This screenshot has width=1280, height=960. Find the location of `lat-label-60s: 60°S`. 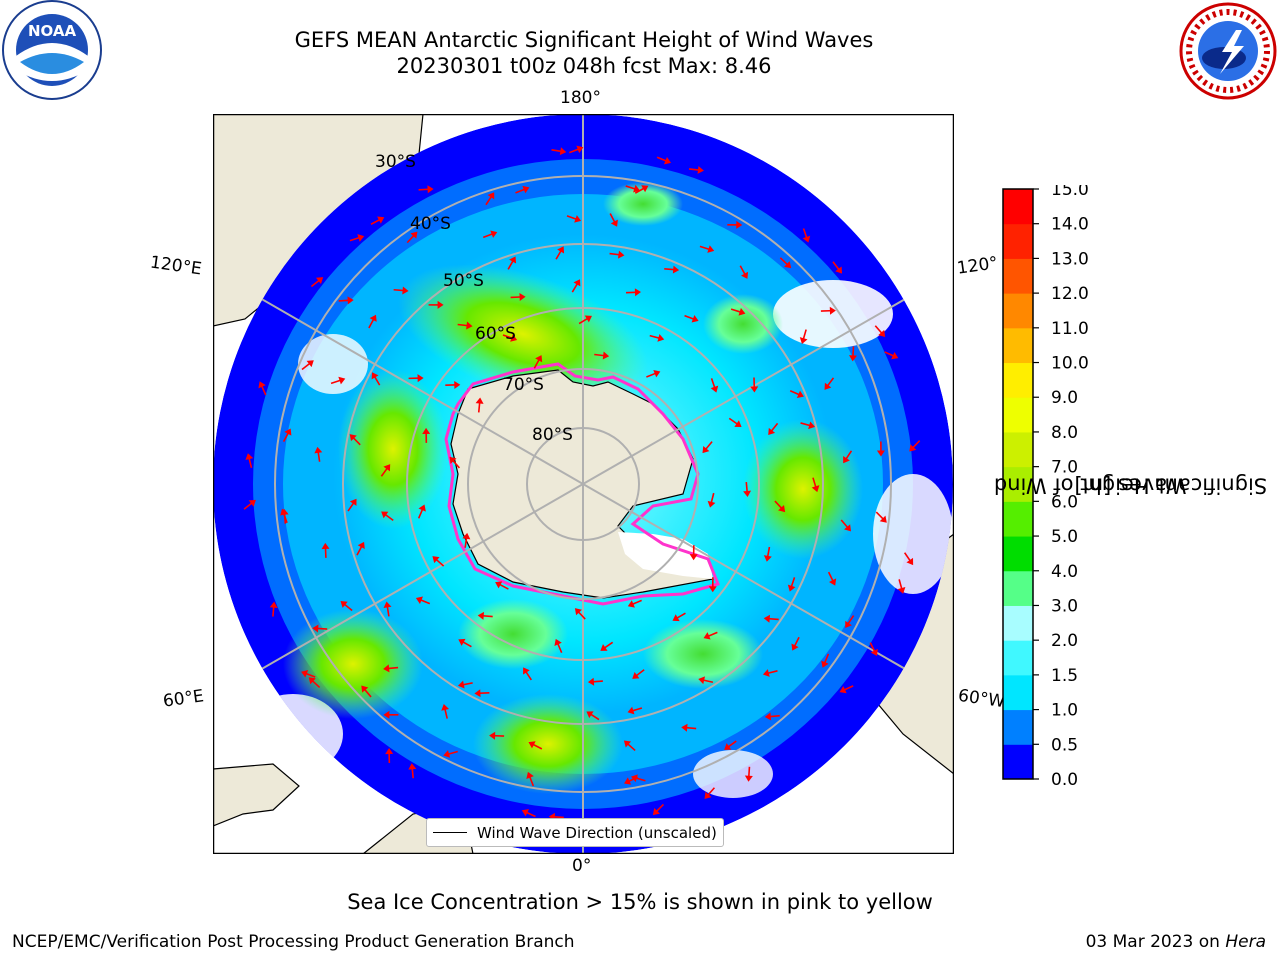

lat-label-60s: 60°S is located at coordinates (495, 334).